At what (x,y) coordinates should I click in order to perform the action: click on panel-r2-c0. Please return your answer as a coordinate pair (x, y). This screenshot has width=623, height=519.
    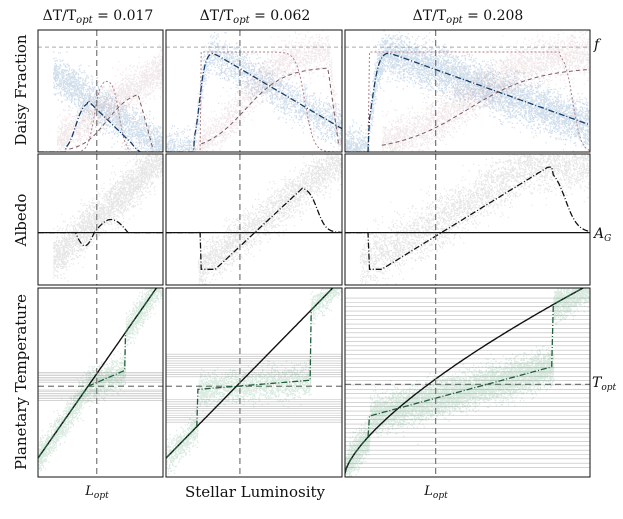
    Looking at the image, I should click on (100, 382).